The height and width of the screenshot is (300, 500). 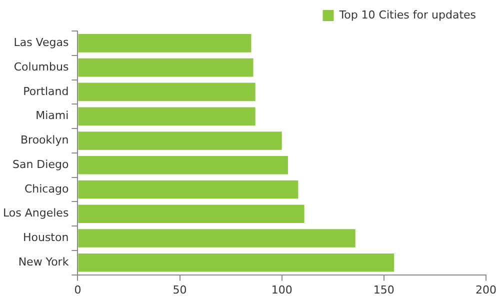 I want to click on x-tick-label: 200, so click(x=486, y=289).